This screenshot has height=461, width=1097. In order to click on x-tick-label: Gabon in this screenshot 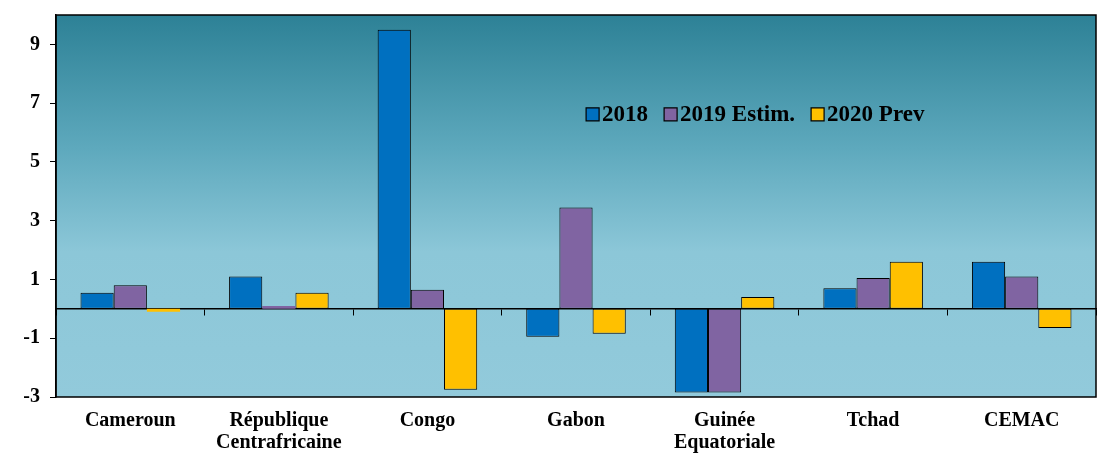, I will do `click(576, 419)`.